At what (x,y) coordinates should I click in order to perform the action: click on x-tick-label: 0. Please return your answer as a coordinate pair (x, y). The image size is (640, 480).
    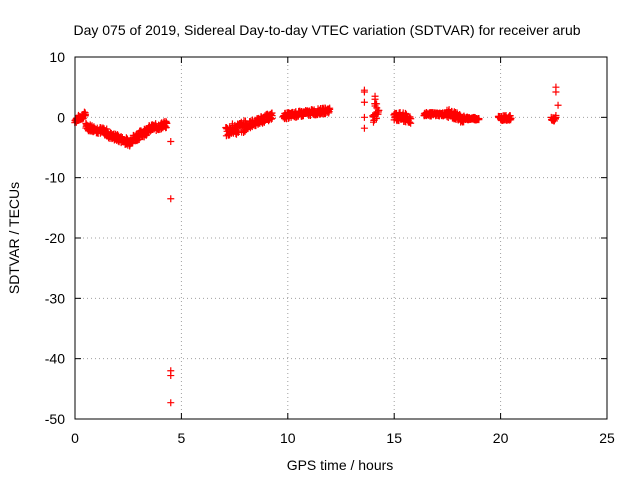
    Looking at the image, I should click on (75, 438).